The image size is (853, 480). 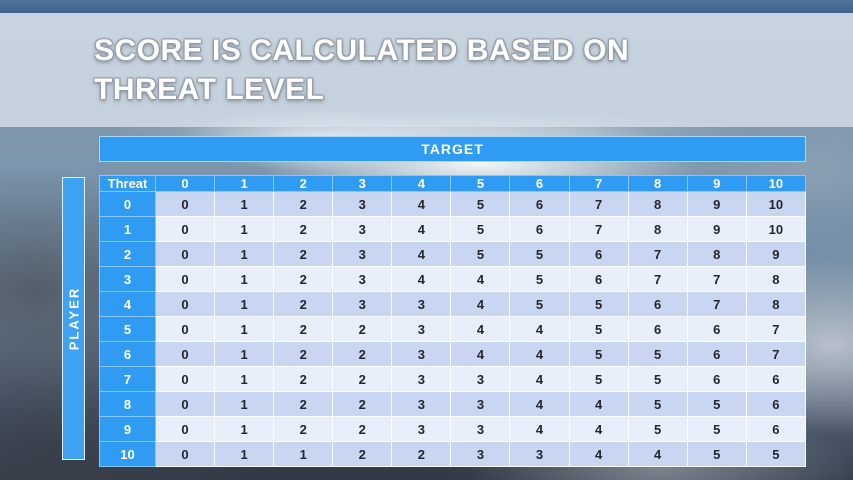 I want to click on column-header-cell: 9, so click(x=716, y=183).